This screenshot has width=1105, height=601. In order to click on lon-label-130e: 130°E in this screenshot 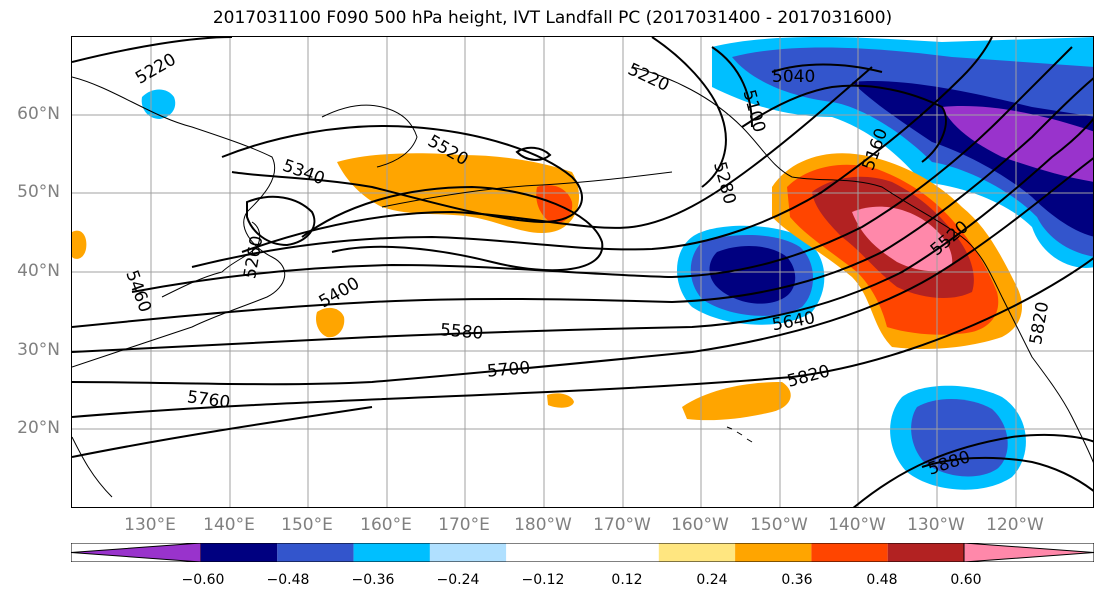, I will do `click(150, 525)`.